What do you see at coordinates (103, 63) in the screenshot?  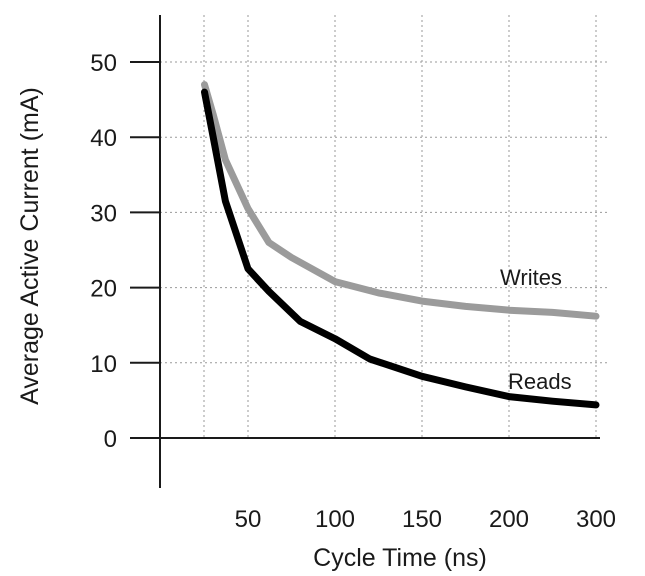 I see `y-tick-label-50: 50` at bounding box center [103, 63].